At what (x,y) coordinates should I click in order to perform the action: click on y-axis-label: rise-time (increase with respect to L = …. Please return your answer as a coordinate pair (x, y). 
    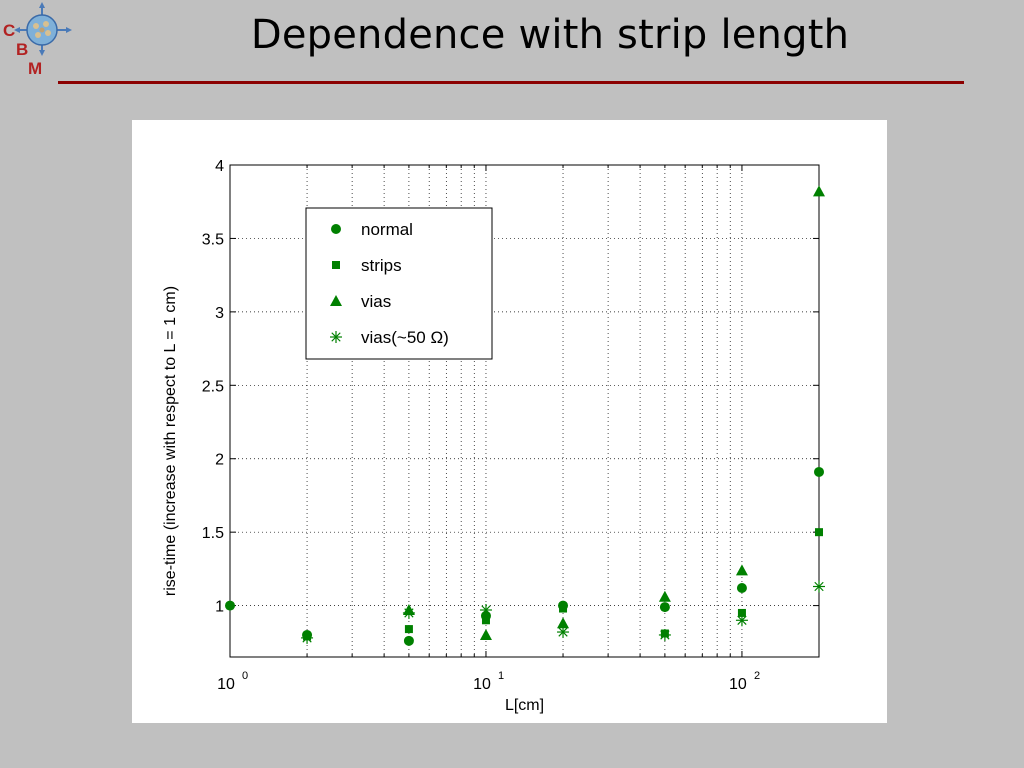
    Looking at the image, I should click on (170, 441).